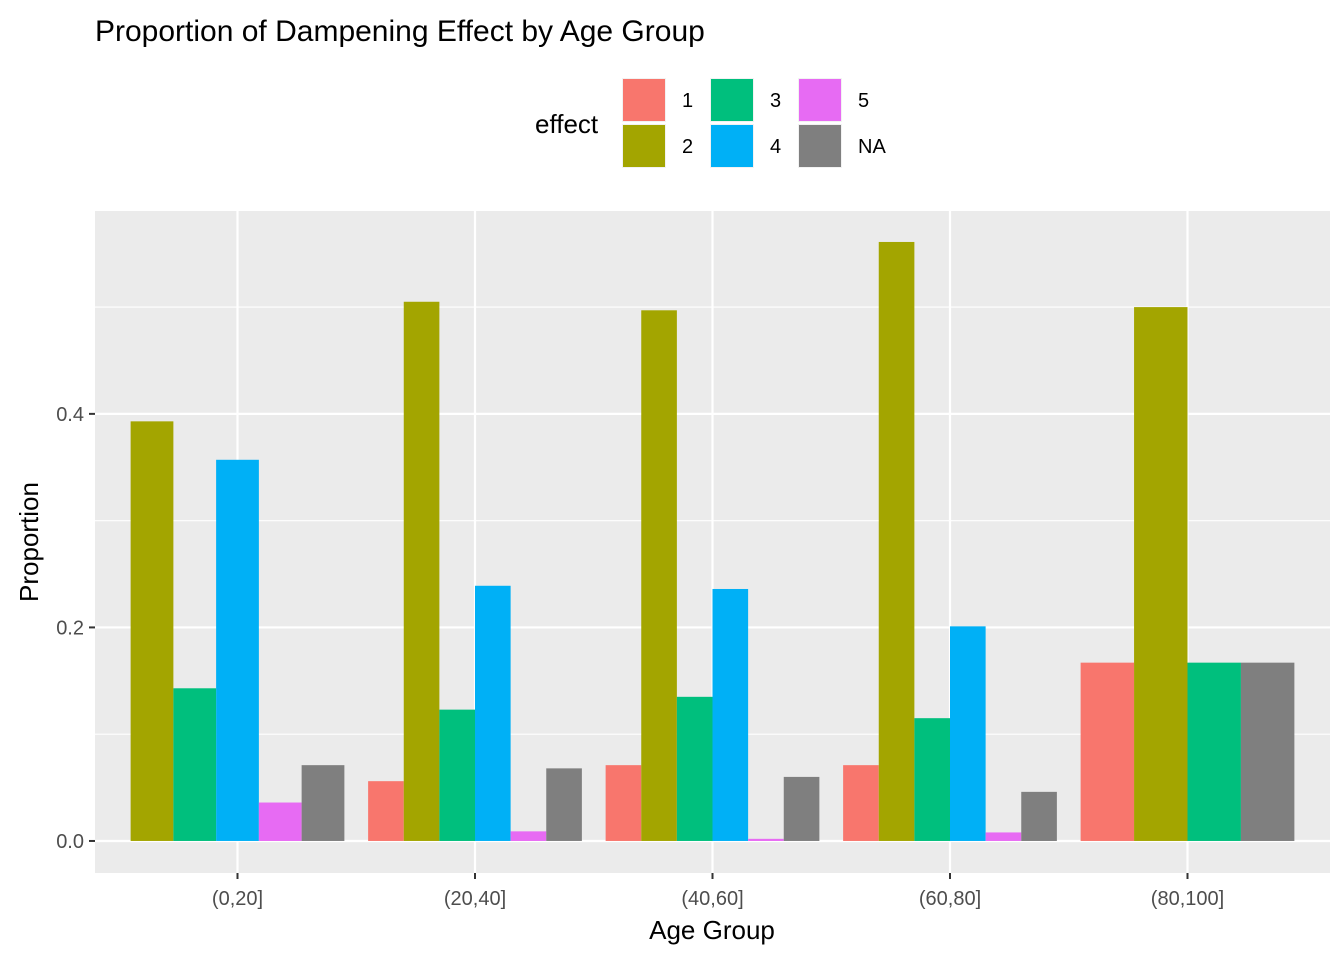 This screenshot has height=960, width=1344. What do you see at coordinates (567, 124) in the screenshot?
I see `legend-title: effect` at bounding box center [567, 124].